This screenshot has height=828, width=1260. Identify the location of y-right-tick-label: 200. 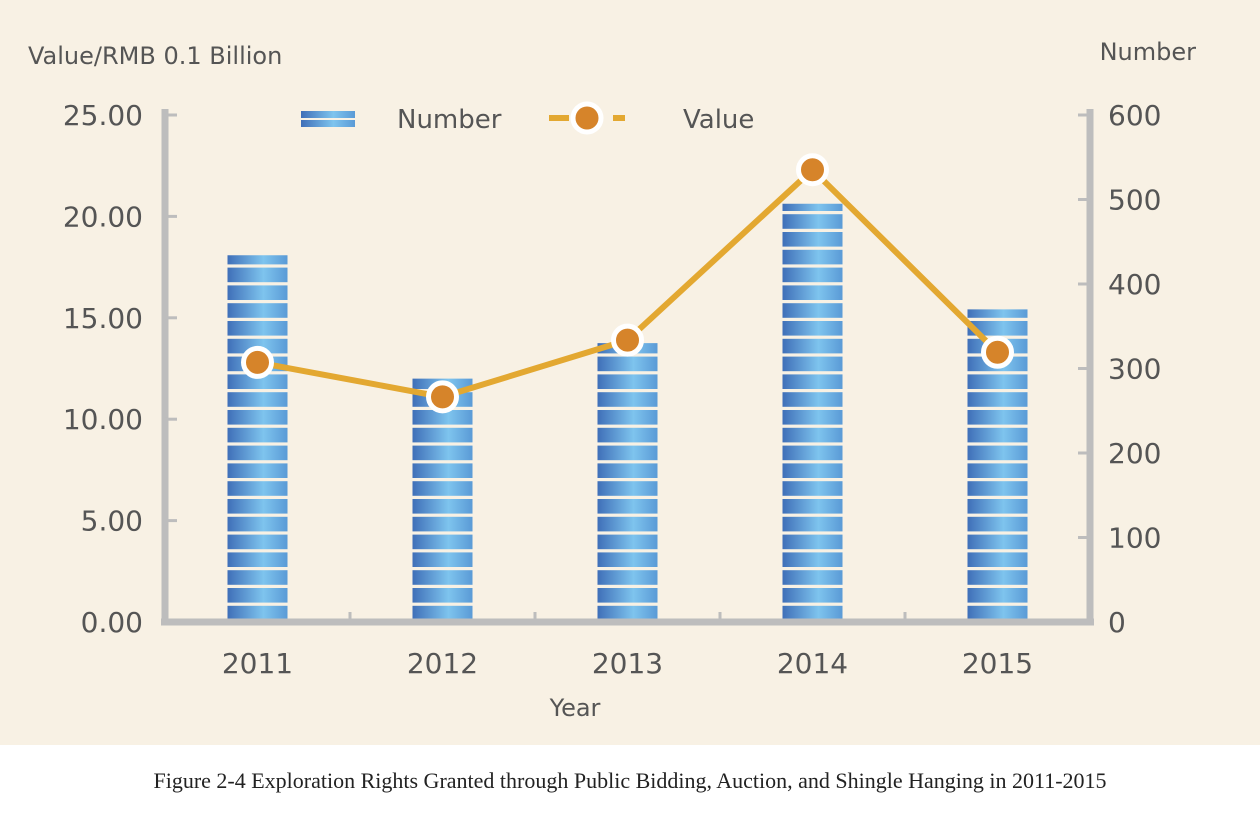
(1134, 453).